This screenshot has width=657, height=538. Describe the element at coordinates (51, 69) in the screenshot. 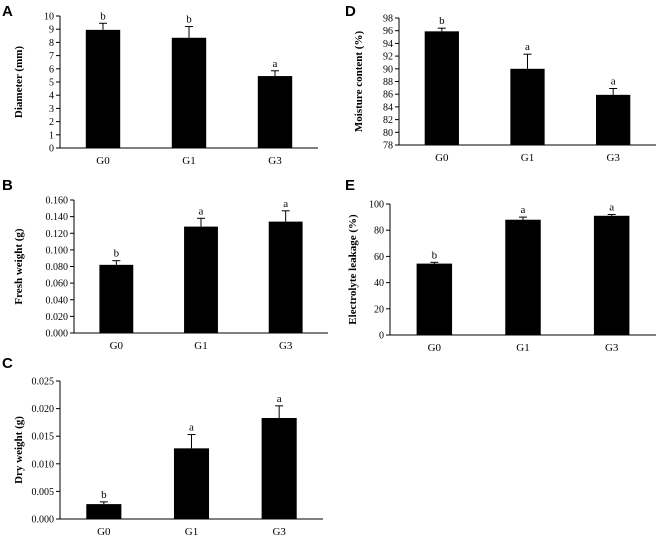

I see `y-tick-label: 6` at that location.